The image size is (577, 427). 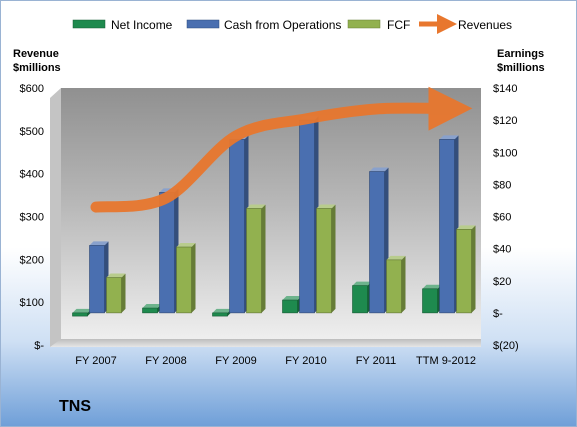 What do you see at coordinates (502, 250) in the screenshot?
I see `right-tick-label: $40` at bounding box center [502, 250].